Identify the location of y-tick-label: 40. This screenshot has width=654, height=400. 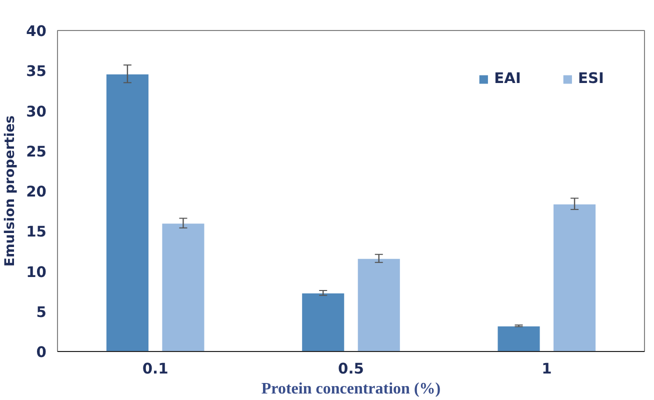
(36, 31).